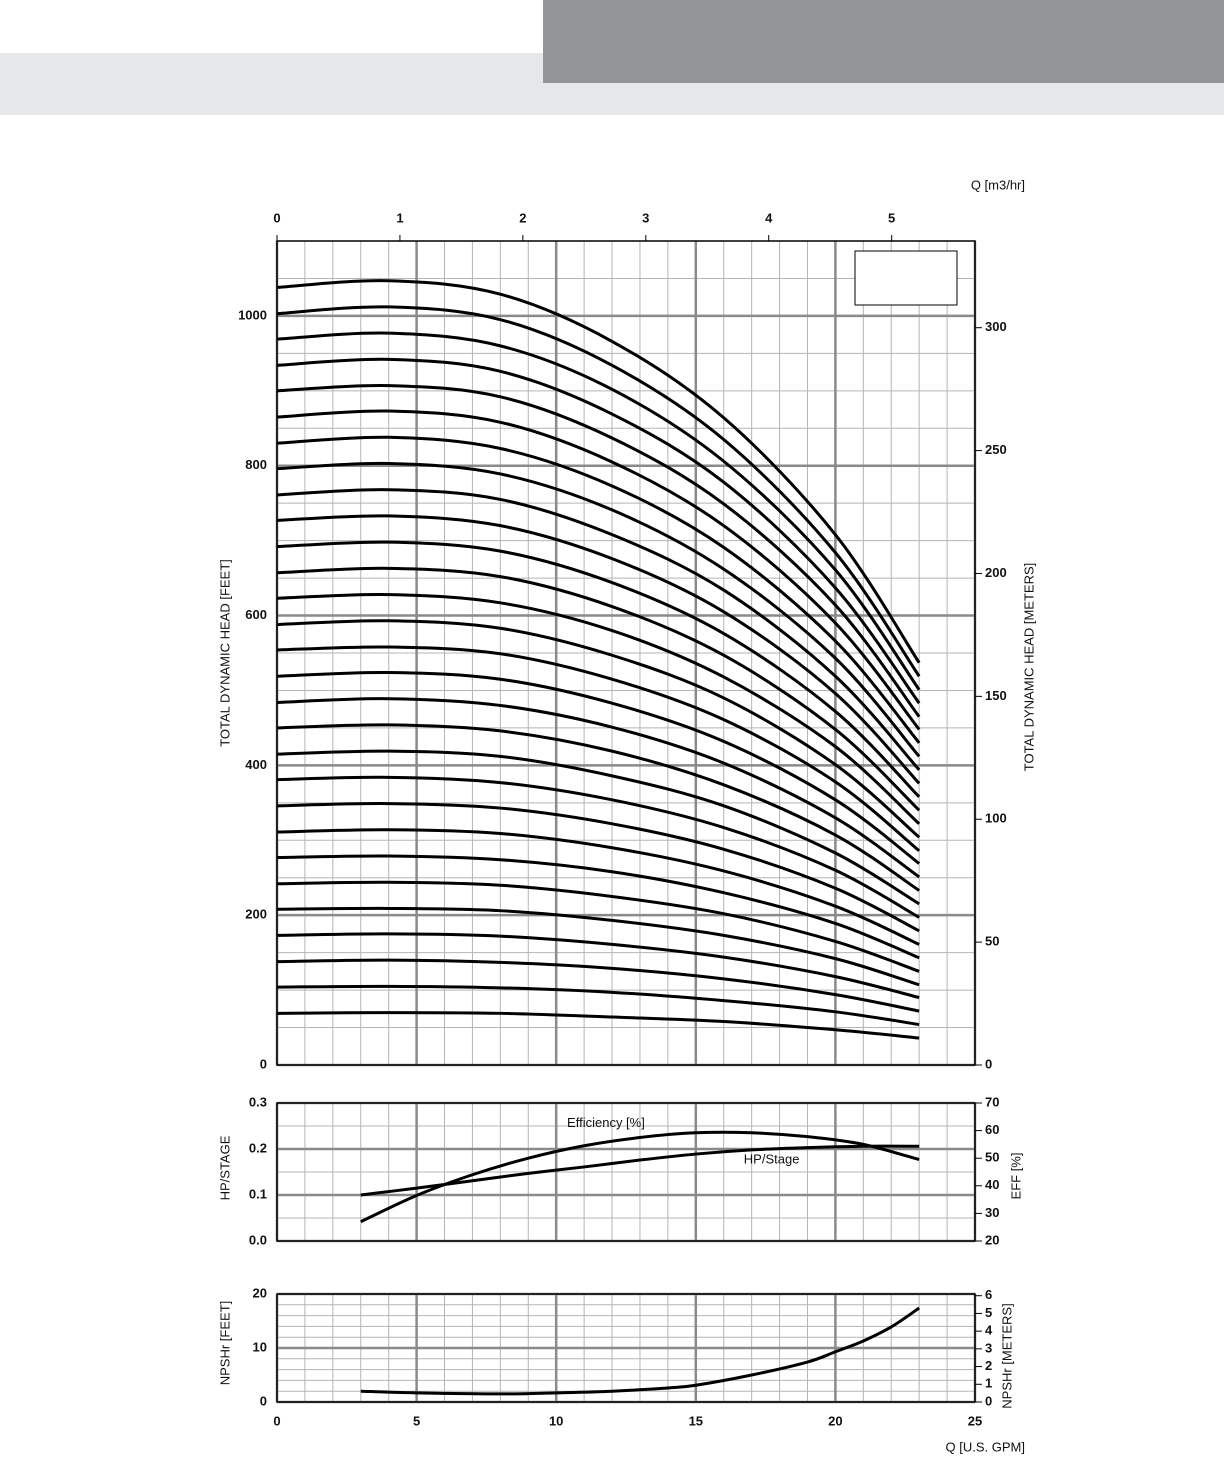  I want to click on x2-tick-label: 2, so click(522, 217).